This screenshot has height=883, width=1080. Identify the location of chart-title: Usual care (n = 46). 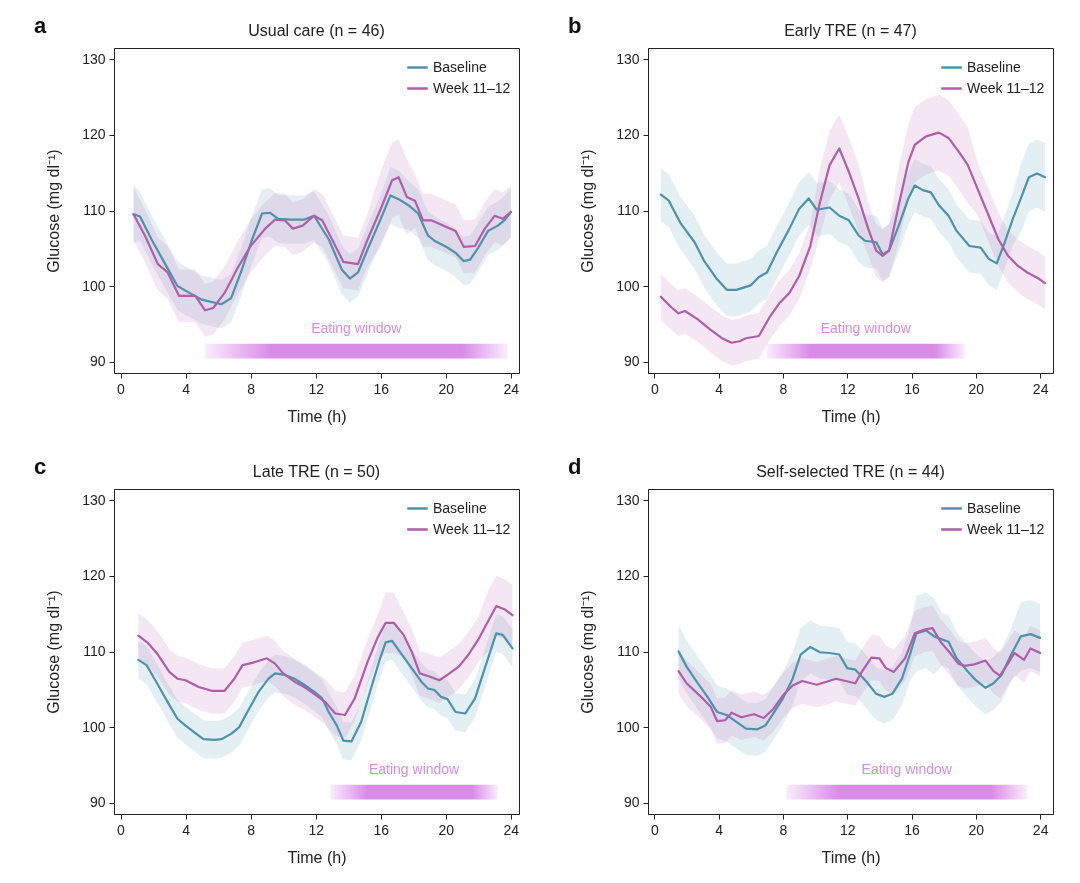
(316, 30).